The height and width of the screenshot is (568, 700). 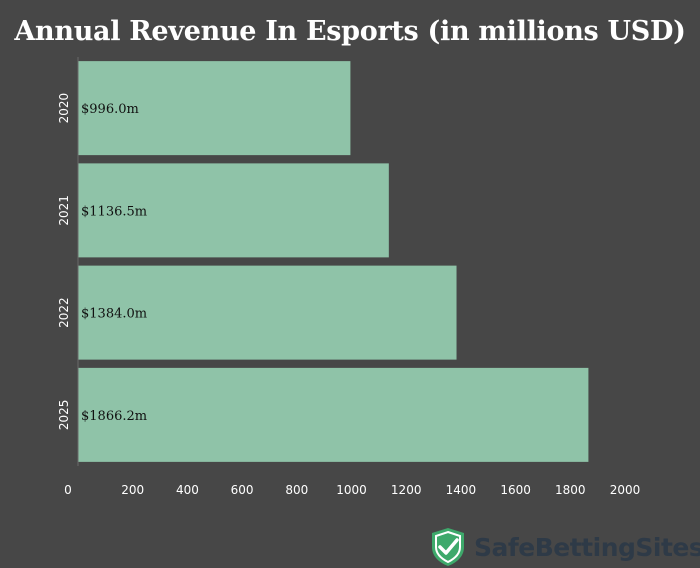 I want to click on category-label-2025: 2025, so click(x=64, y=415).